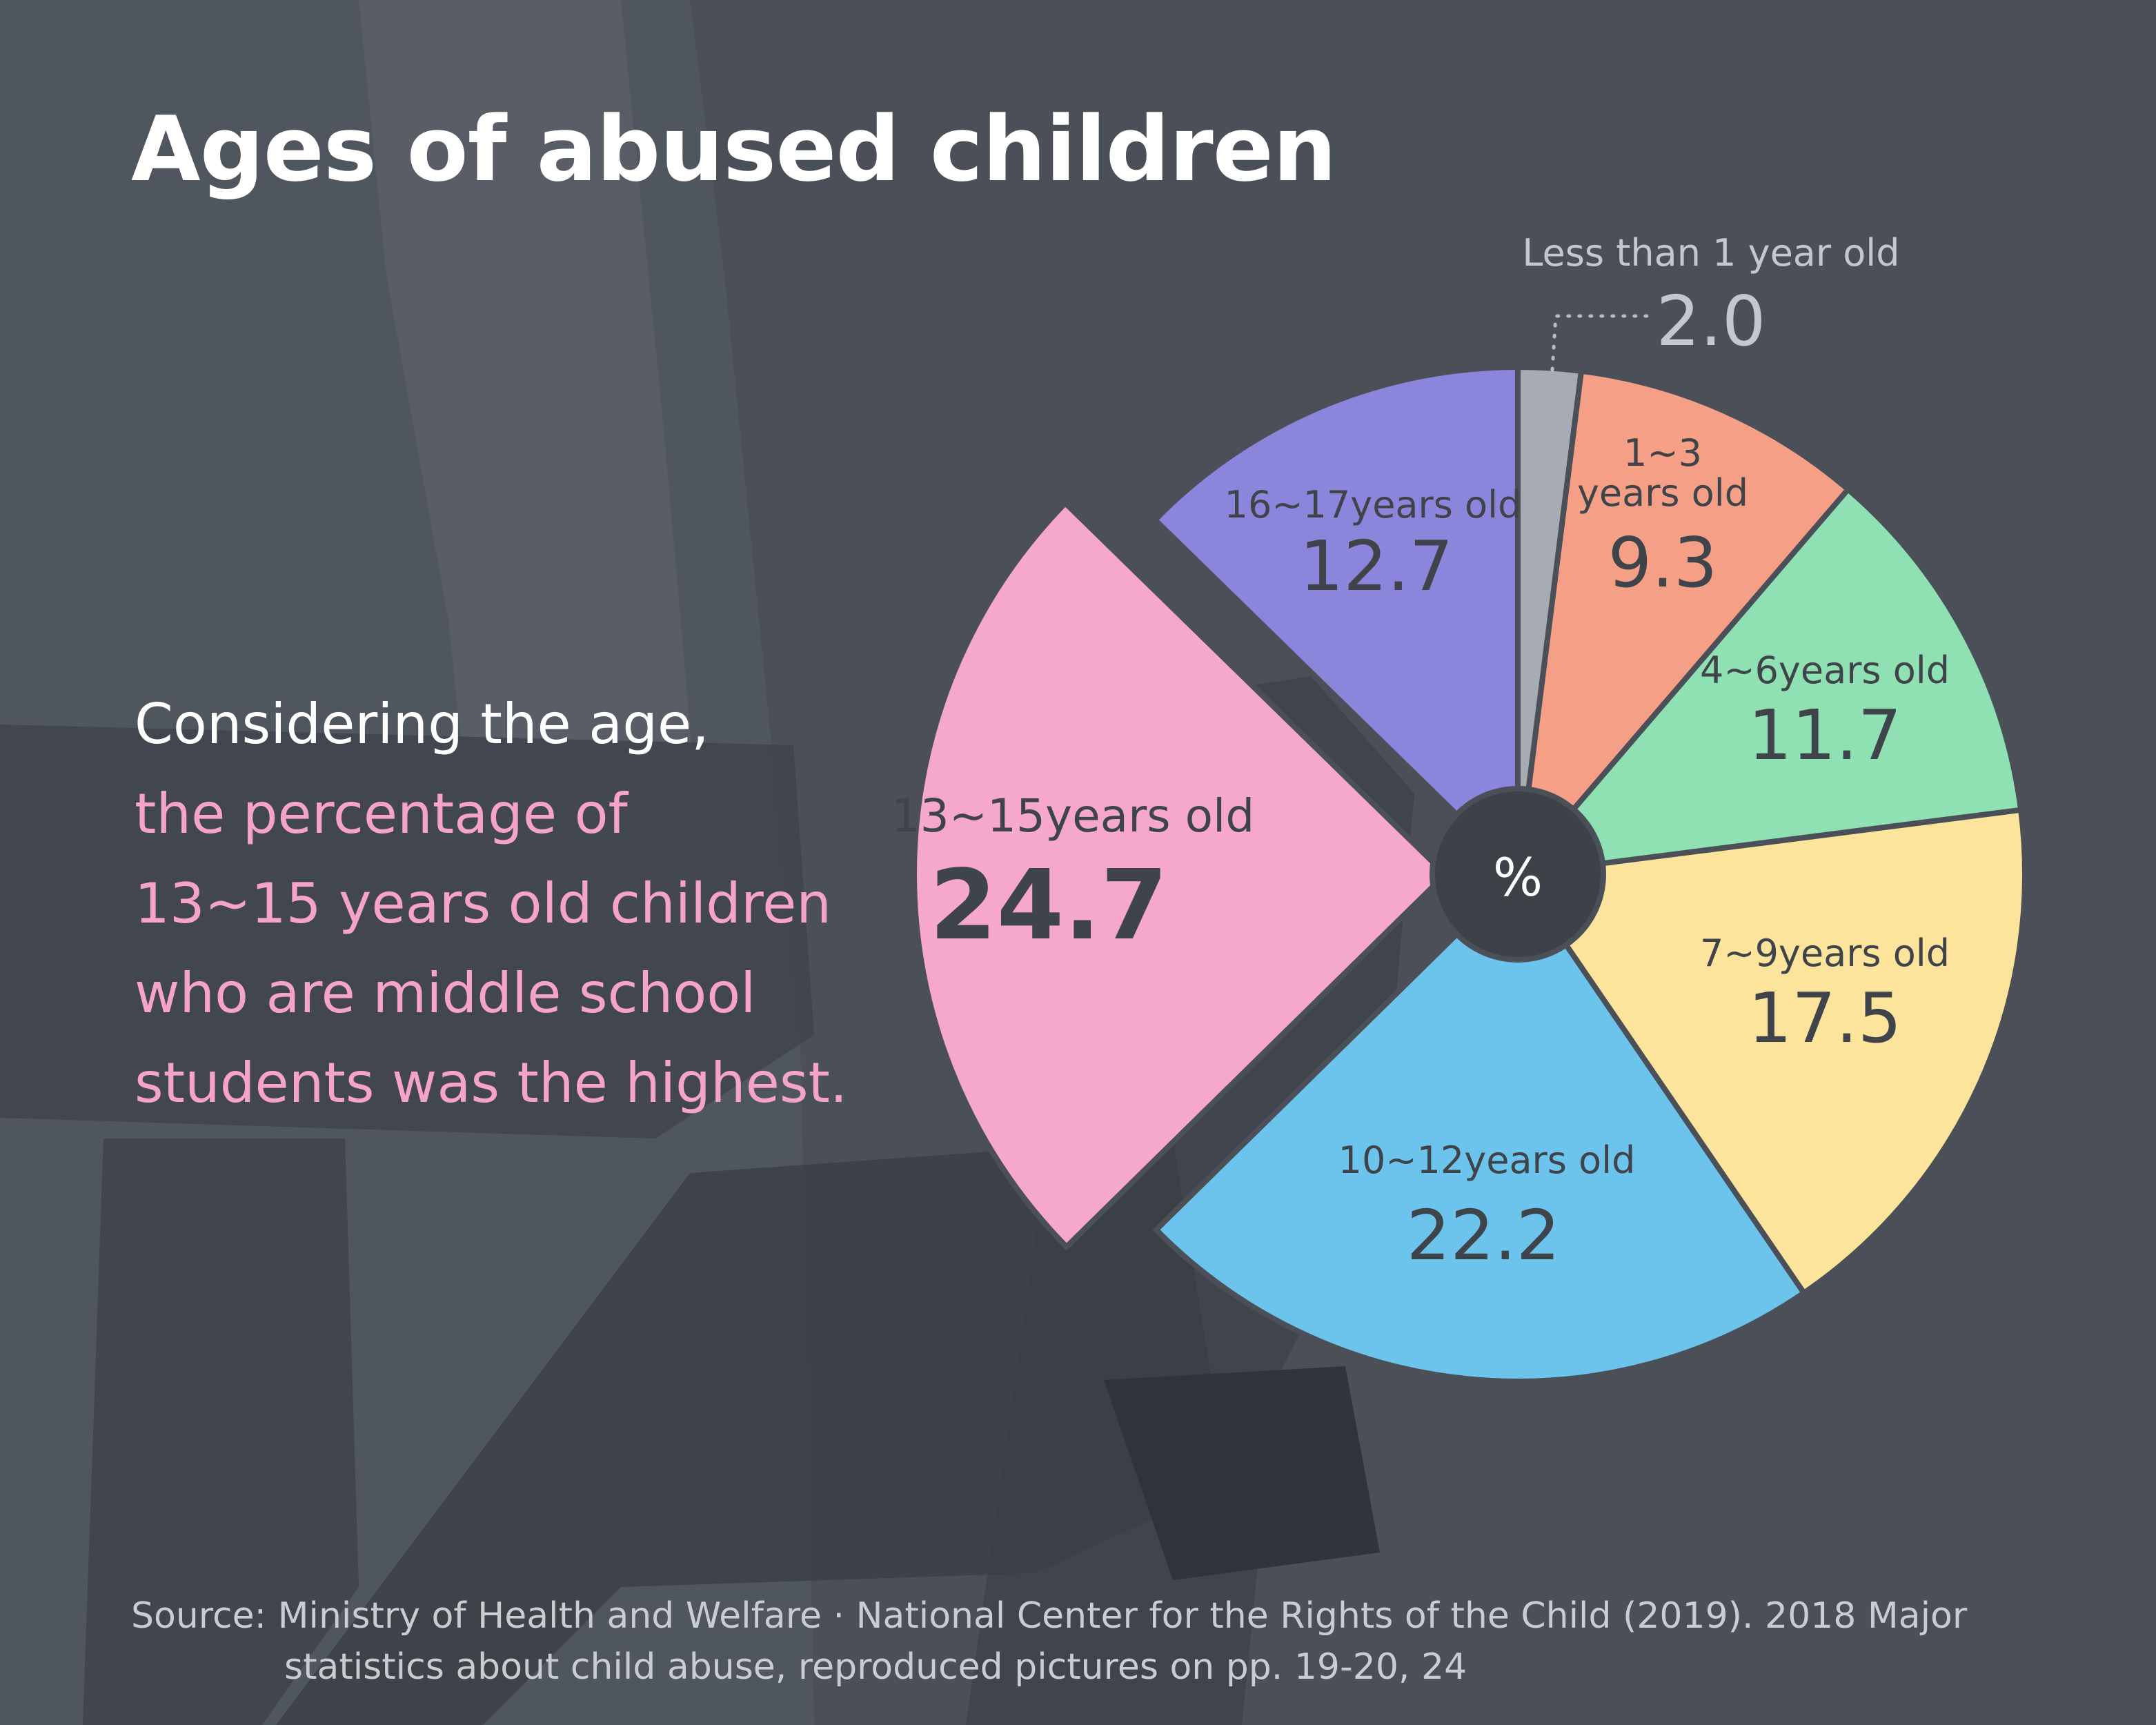 This screenshot has height=1725, width=2156. Describe the element at coordinates (483, 903) in the screenshot. I see `description-highlight-line: 13~15 years old children` at that location.